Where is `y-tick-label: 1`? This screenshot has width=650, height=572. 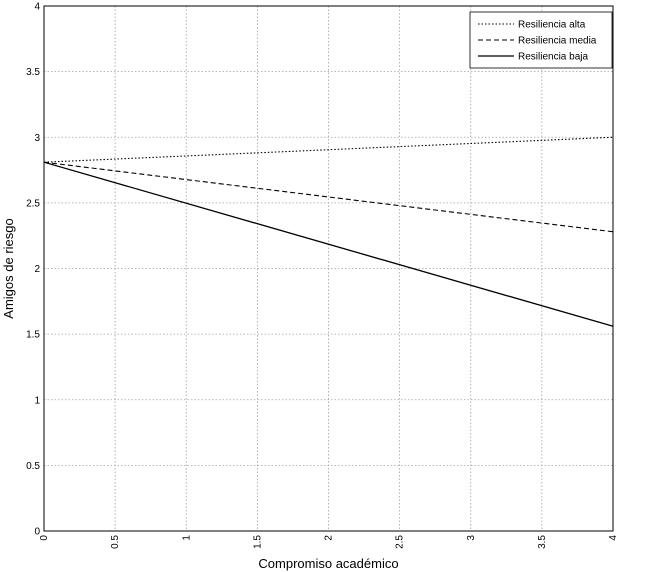
y-tick-label: 1 is located at coordinates (37, 400).